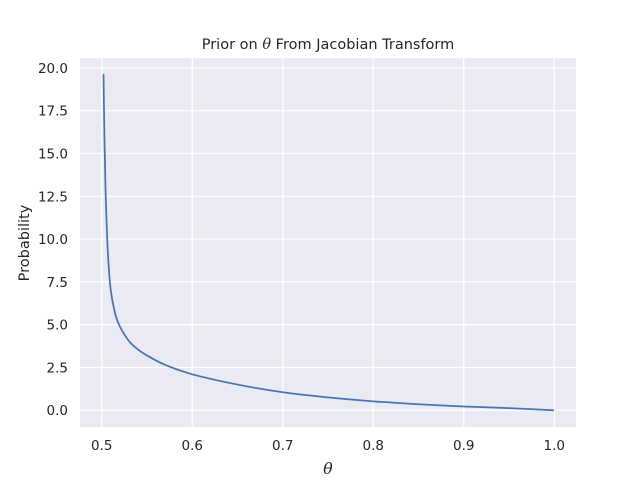  Describe the element at coordinates (328, 468) in the screenshot. I see `x-axis-label: θ` at that location.